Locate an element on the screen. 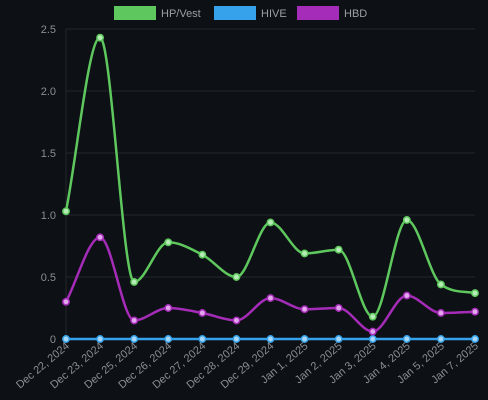  y-tick-label: 1.0 is located at coordinates (48, 216).